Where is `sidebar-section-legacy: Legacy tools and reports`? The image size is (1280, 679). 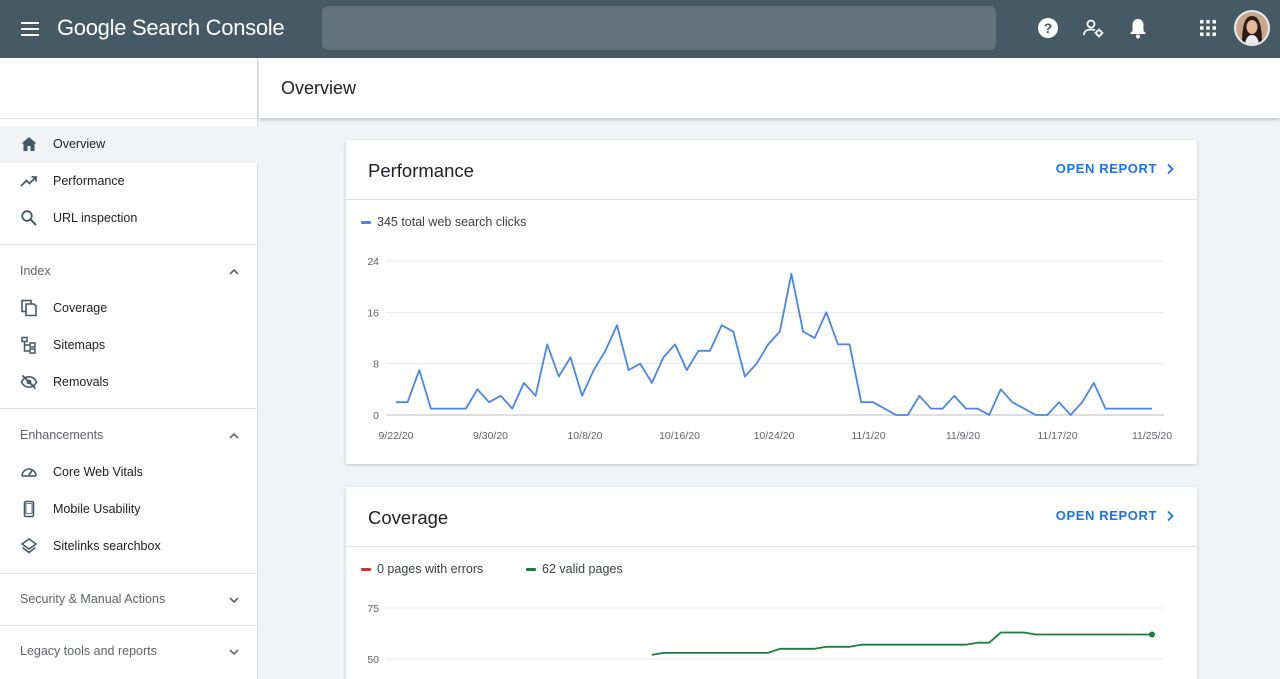
sidebar-section-legacy: Legacy tools and reports is located at coordinates (129, 651).